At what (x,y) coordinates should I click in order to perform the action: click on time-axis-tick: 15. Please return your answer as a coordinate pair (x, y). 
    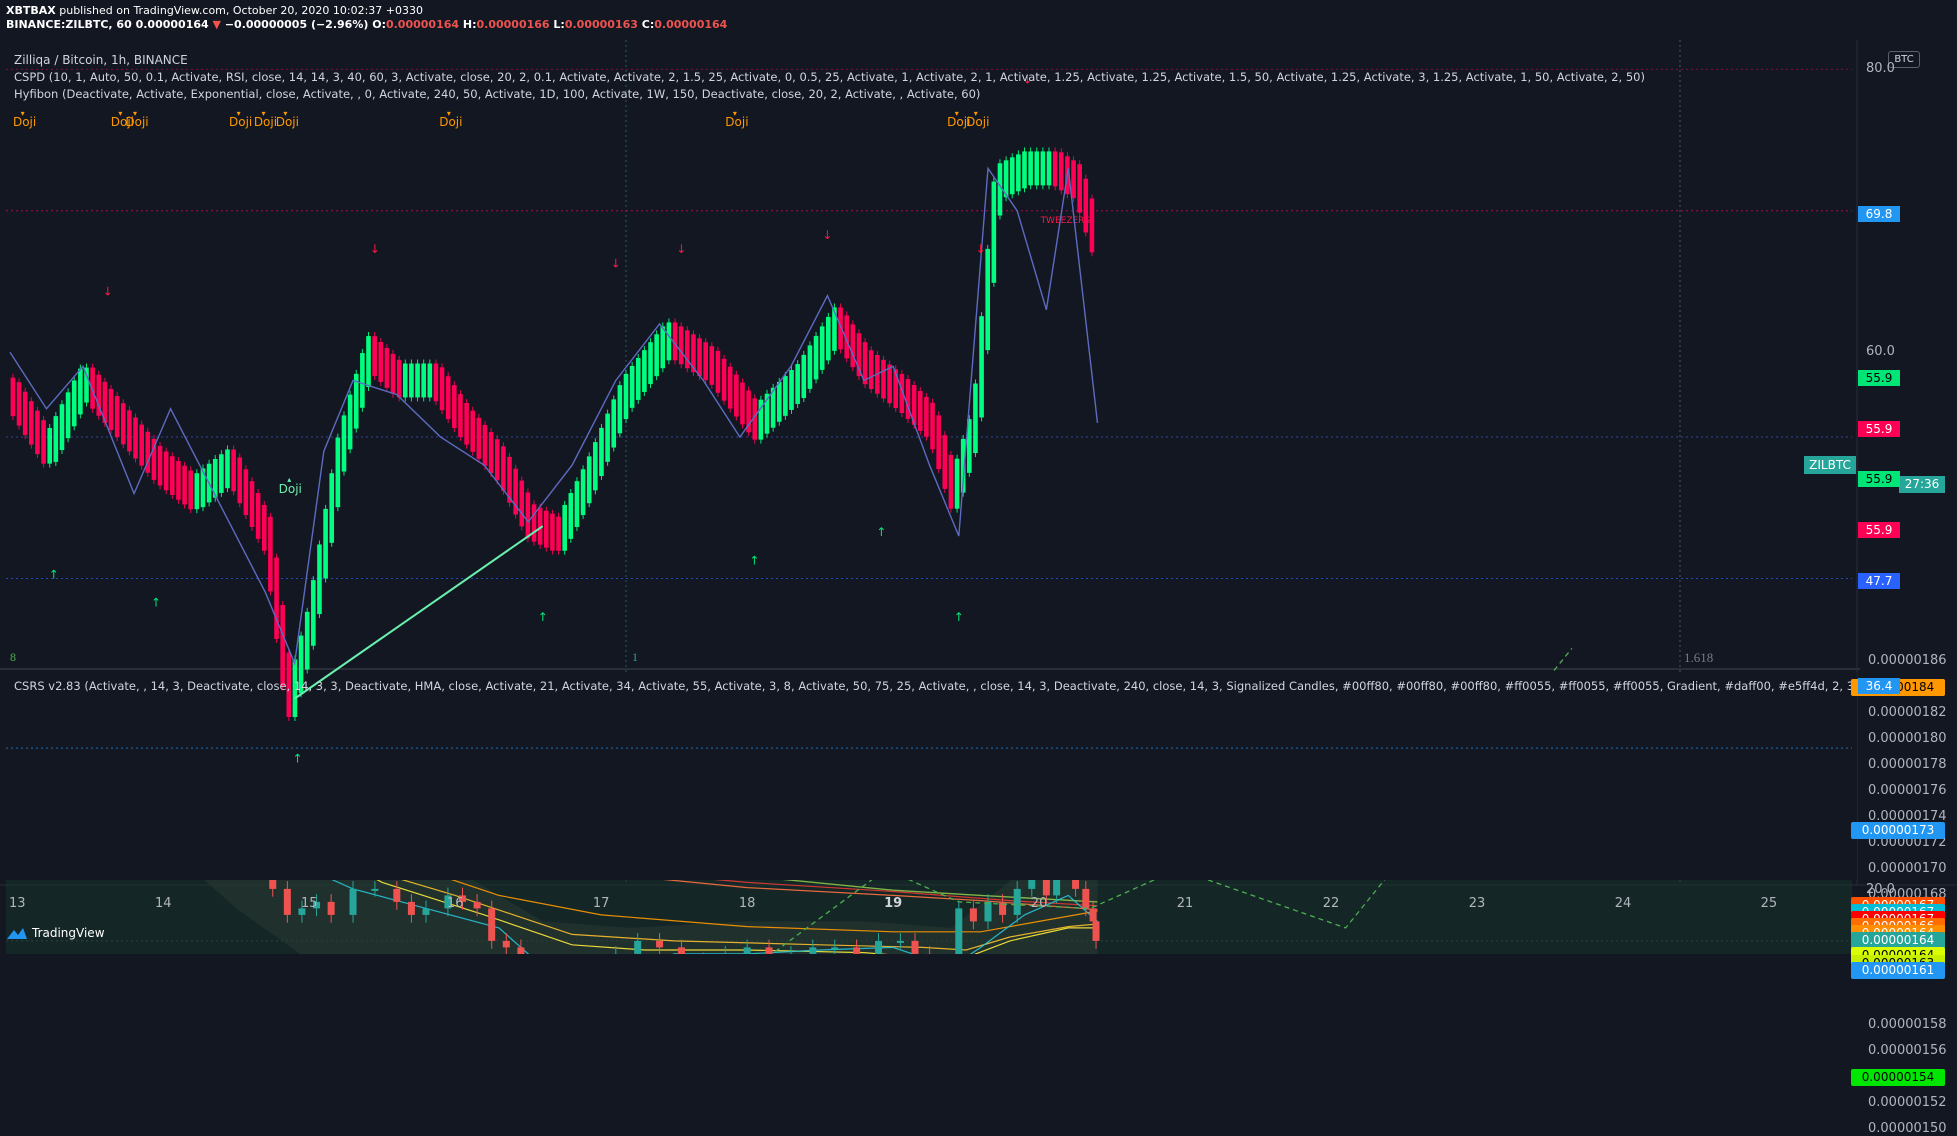
    Looking at the image, I should click on (309, 903).